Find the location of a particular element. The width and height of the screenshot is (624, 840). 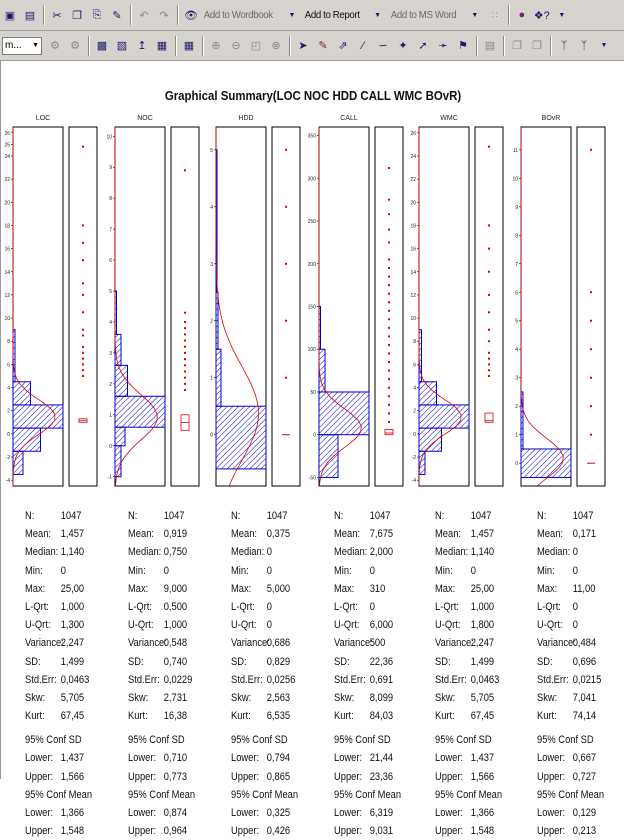

stat-value: 0,129 is located at coordinates (584, 813).